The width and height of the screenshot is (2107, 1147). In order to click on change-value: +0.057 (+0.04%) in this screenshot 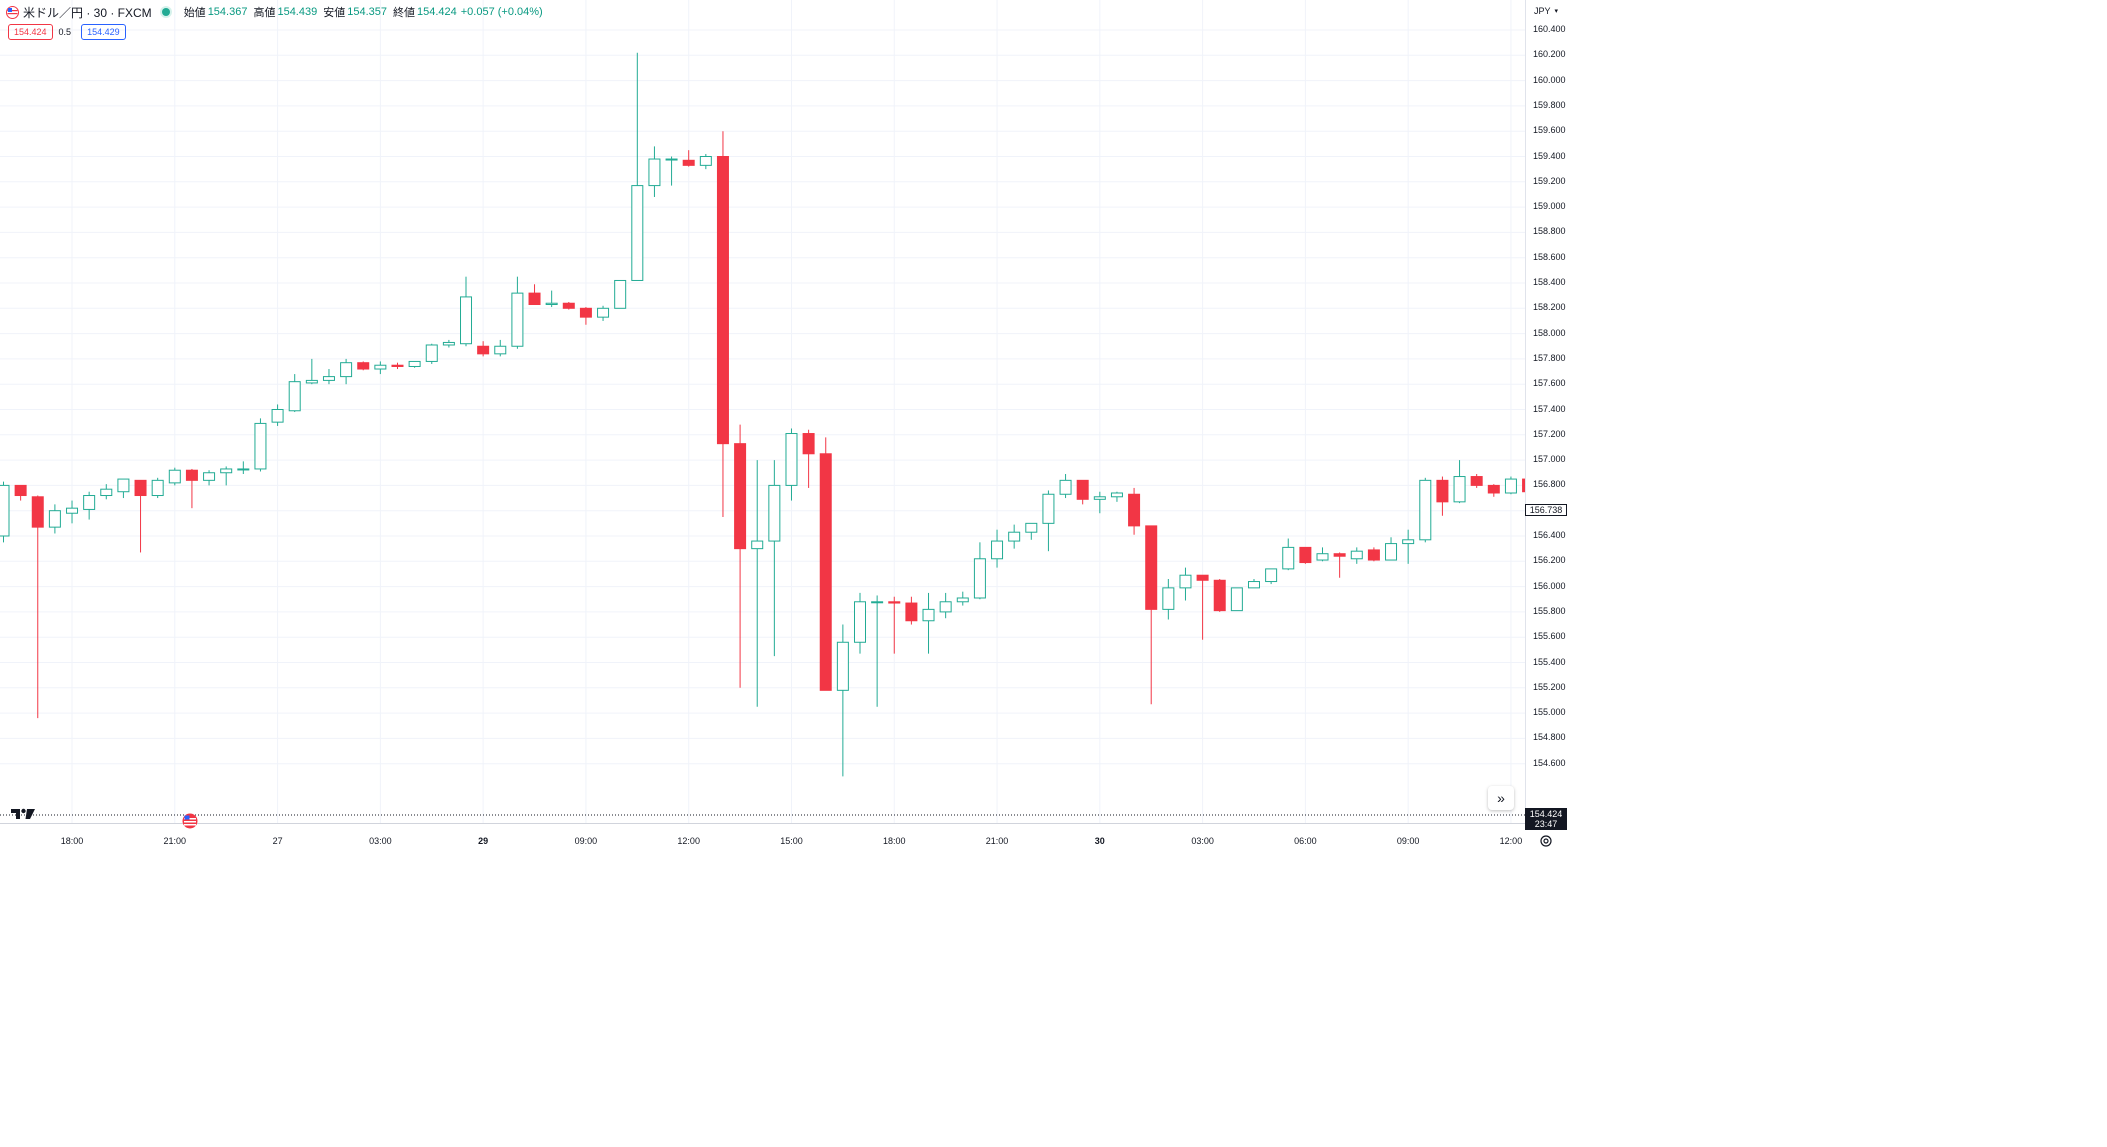, I will do `click(501, 12)`.